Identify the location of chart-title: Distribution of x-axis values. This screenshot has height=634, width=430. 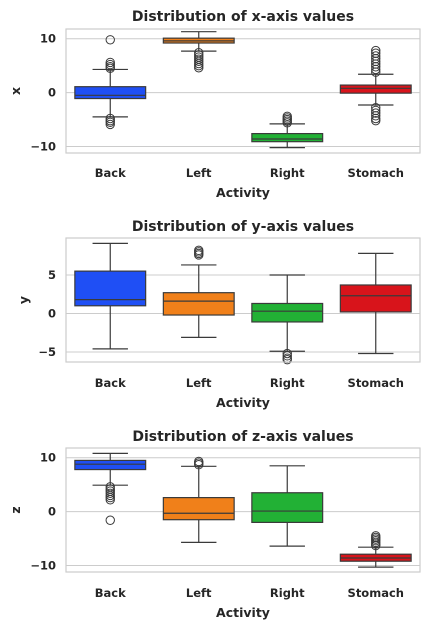
(243, 17).